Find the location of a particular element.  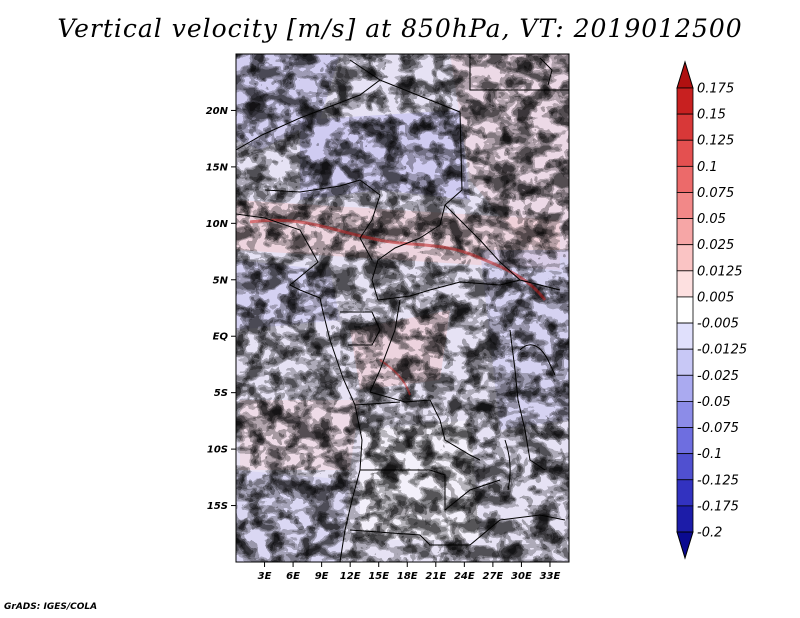

colorbar-label: -0.125 is located at coordinates (718, 480).